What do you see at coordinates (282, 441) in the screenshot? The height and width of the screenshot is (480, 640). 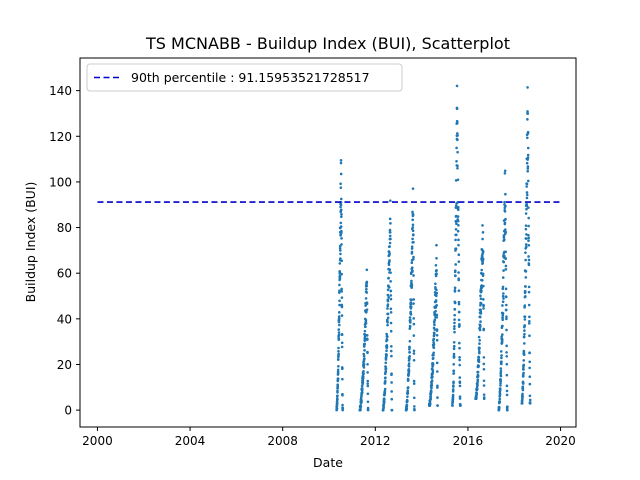 I see `x-tick-label: 2008` at bounding box center [282, 441].